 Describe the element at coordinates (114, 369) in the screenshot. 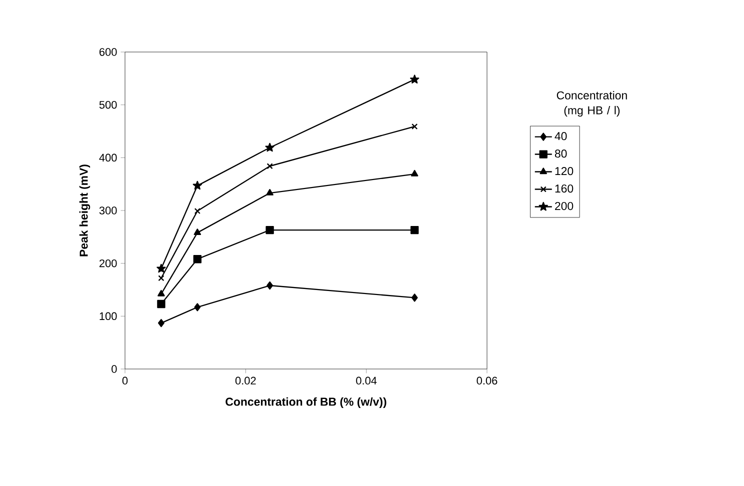

I see `y-tick-label: 0` at that location.